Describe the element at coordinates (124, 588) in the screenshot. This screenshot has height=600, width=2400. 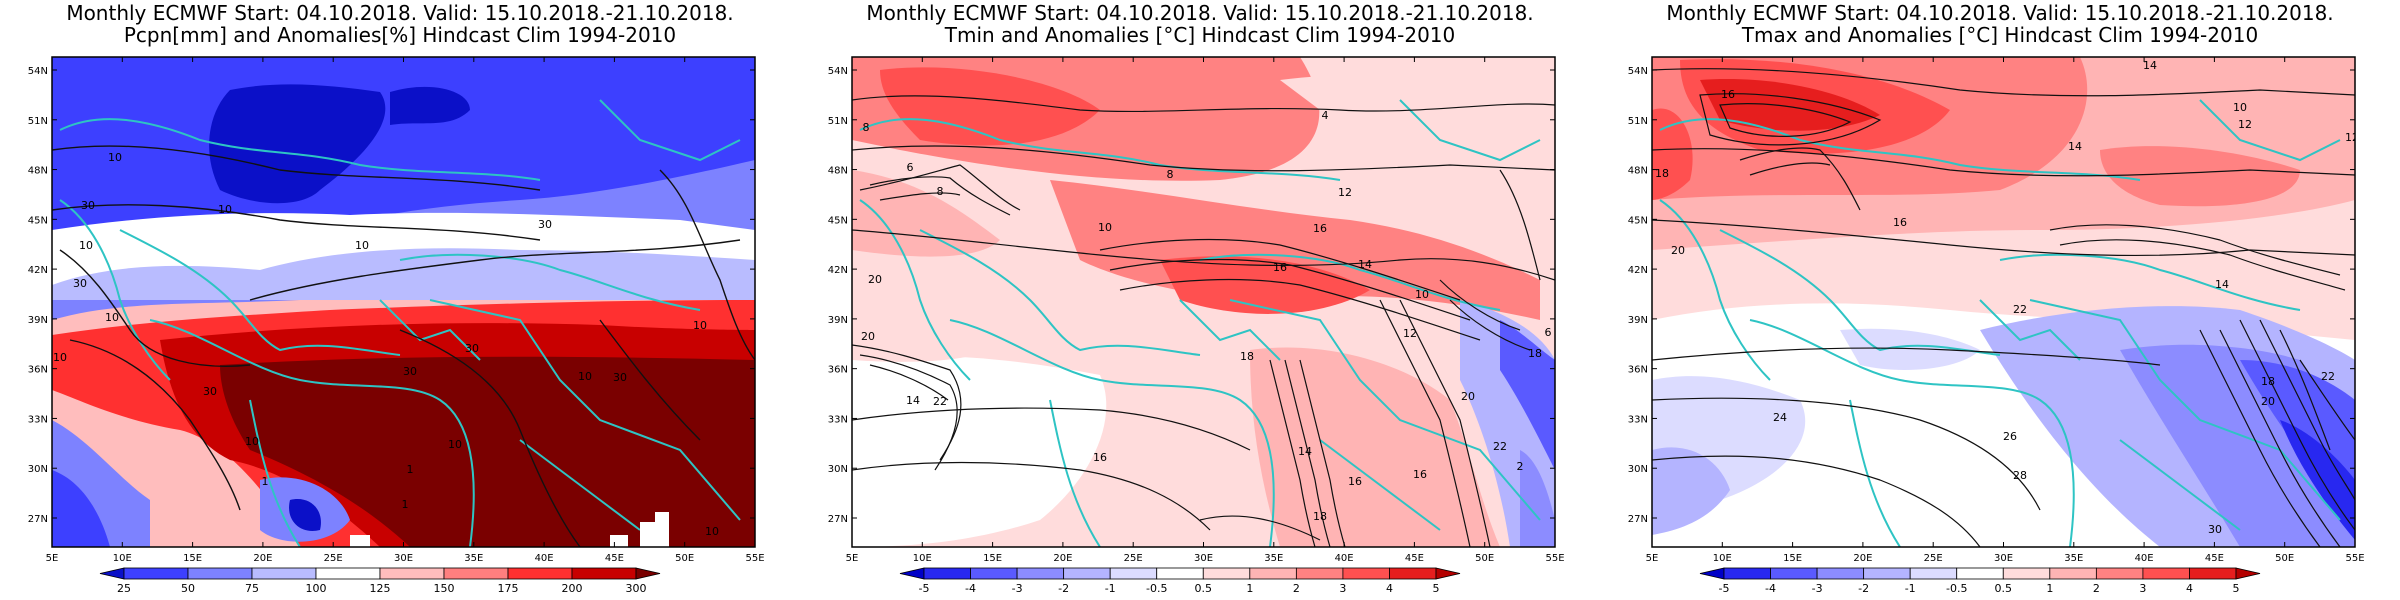
I see `colorbar-label: 25` at that location.